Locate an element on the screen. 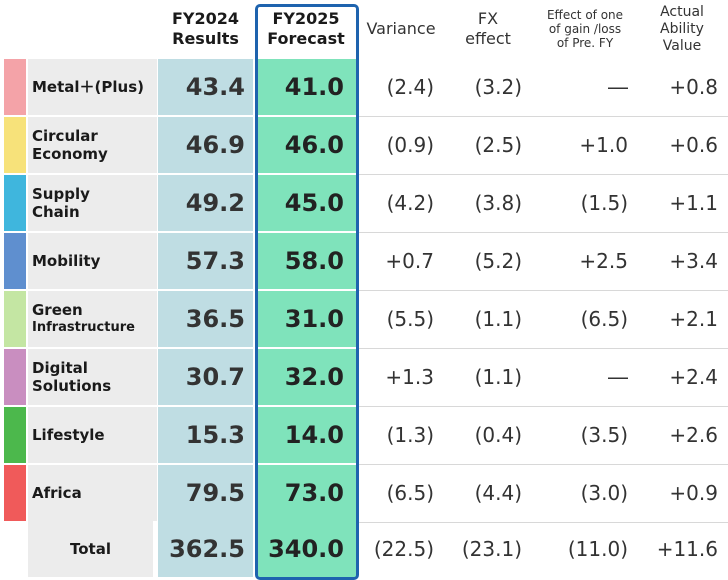  total-fx-value: (23.1) is located at coordinates (491, 549).